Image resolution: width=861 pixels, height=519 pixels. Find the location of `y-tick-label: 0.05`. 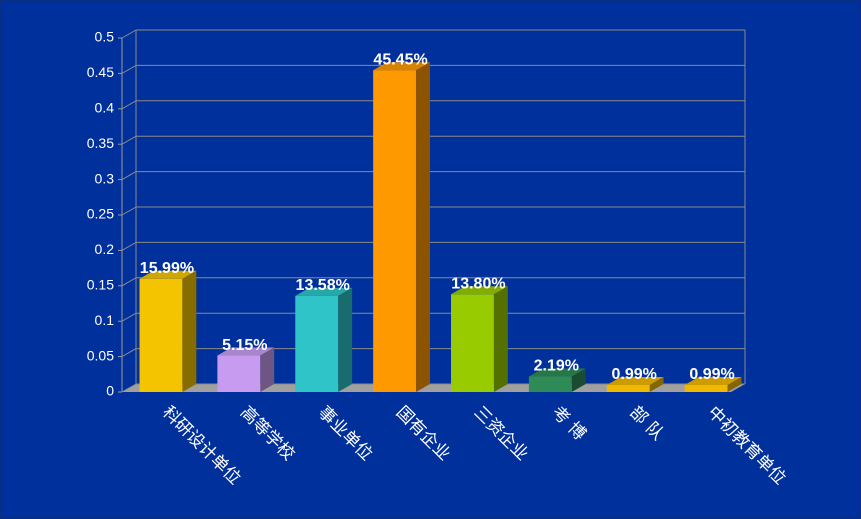

y-tick-label: 0.05 is located at coordinates (100, 355).